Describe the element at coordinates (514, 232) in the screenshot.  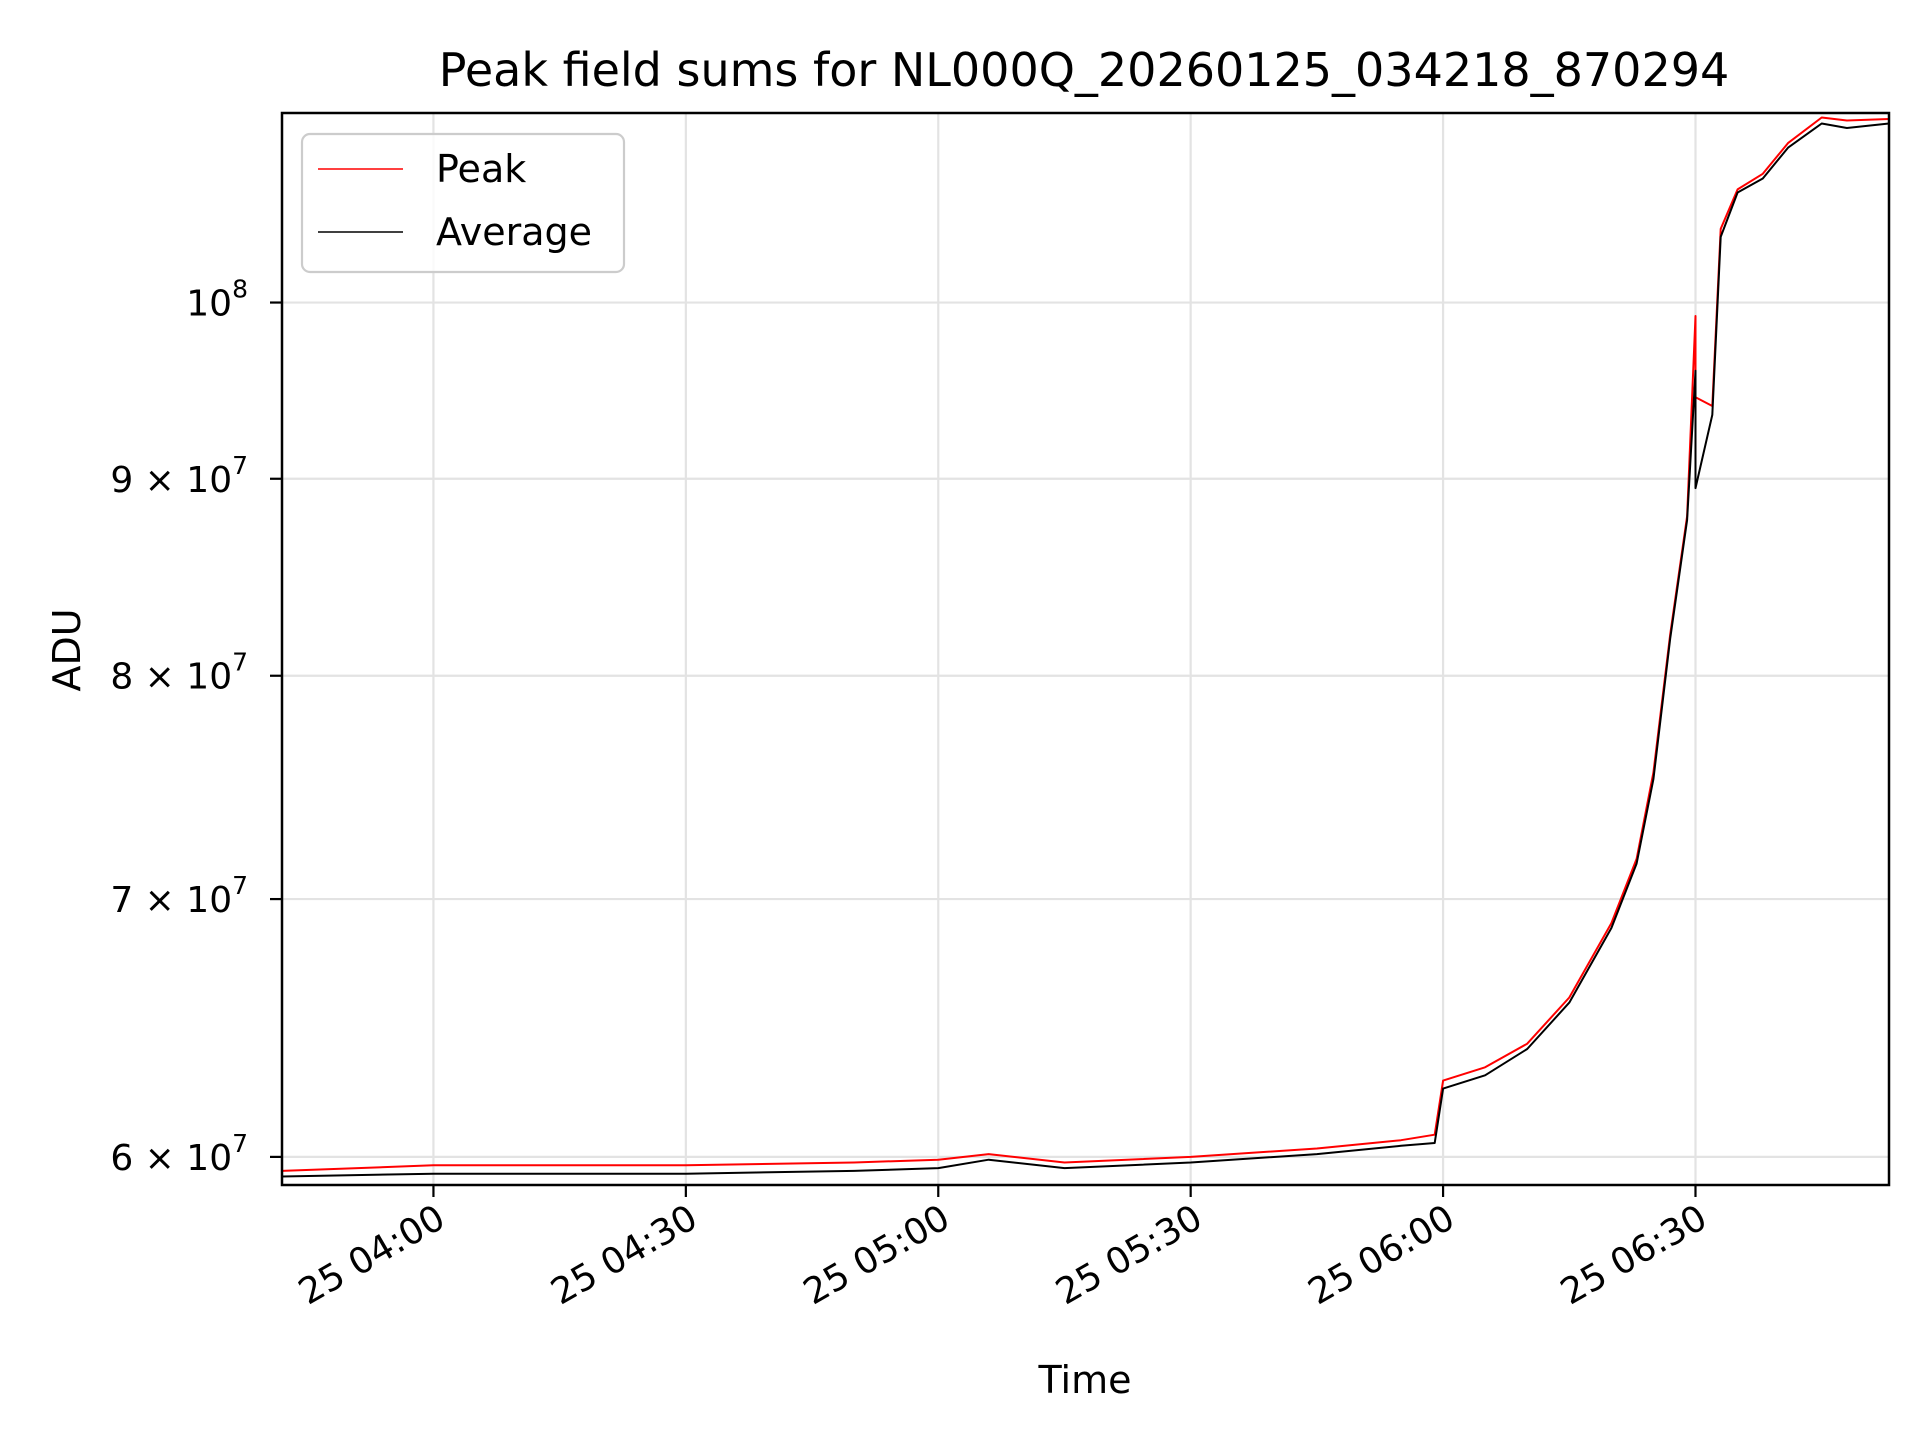
I see `legend-label-average: Average` at that location.